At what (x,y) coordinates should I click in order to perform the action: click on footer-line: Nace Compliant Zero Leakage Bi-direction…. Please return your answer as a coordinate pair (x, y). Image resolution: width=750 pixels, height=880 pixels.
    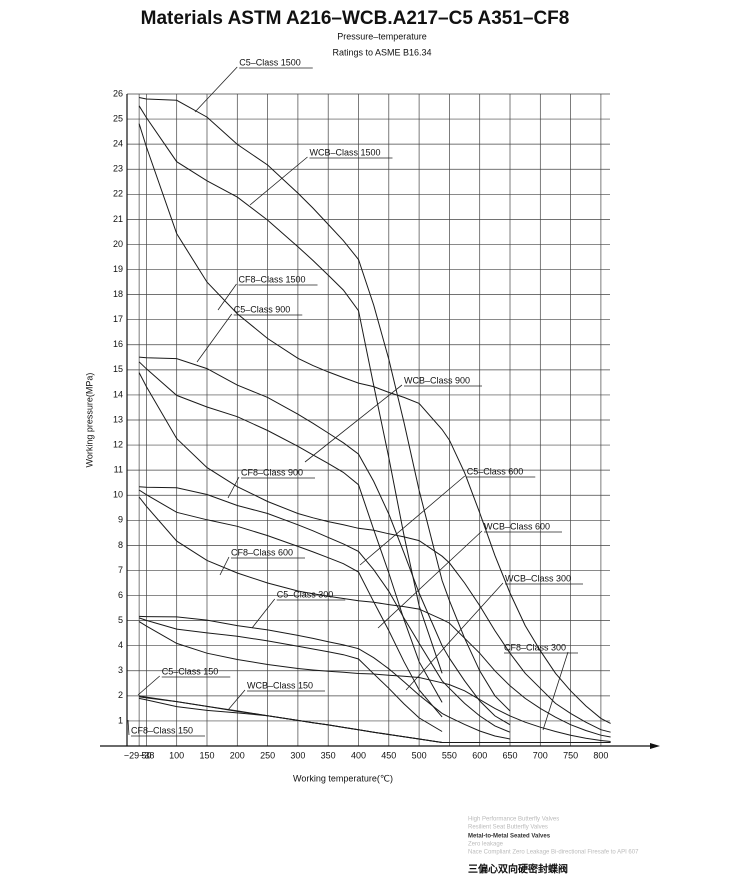
    Looking at the image, I should click on (553, 853).